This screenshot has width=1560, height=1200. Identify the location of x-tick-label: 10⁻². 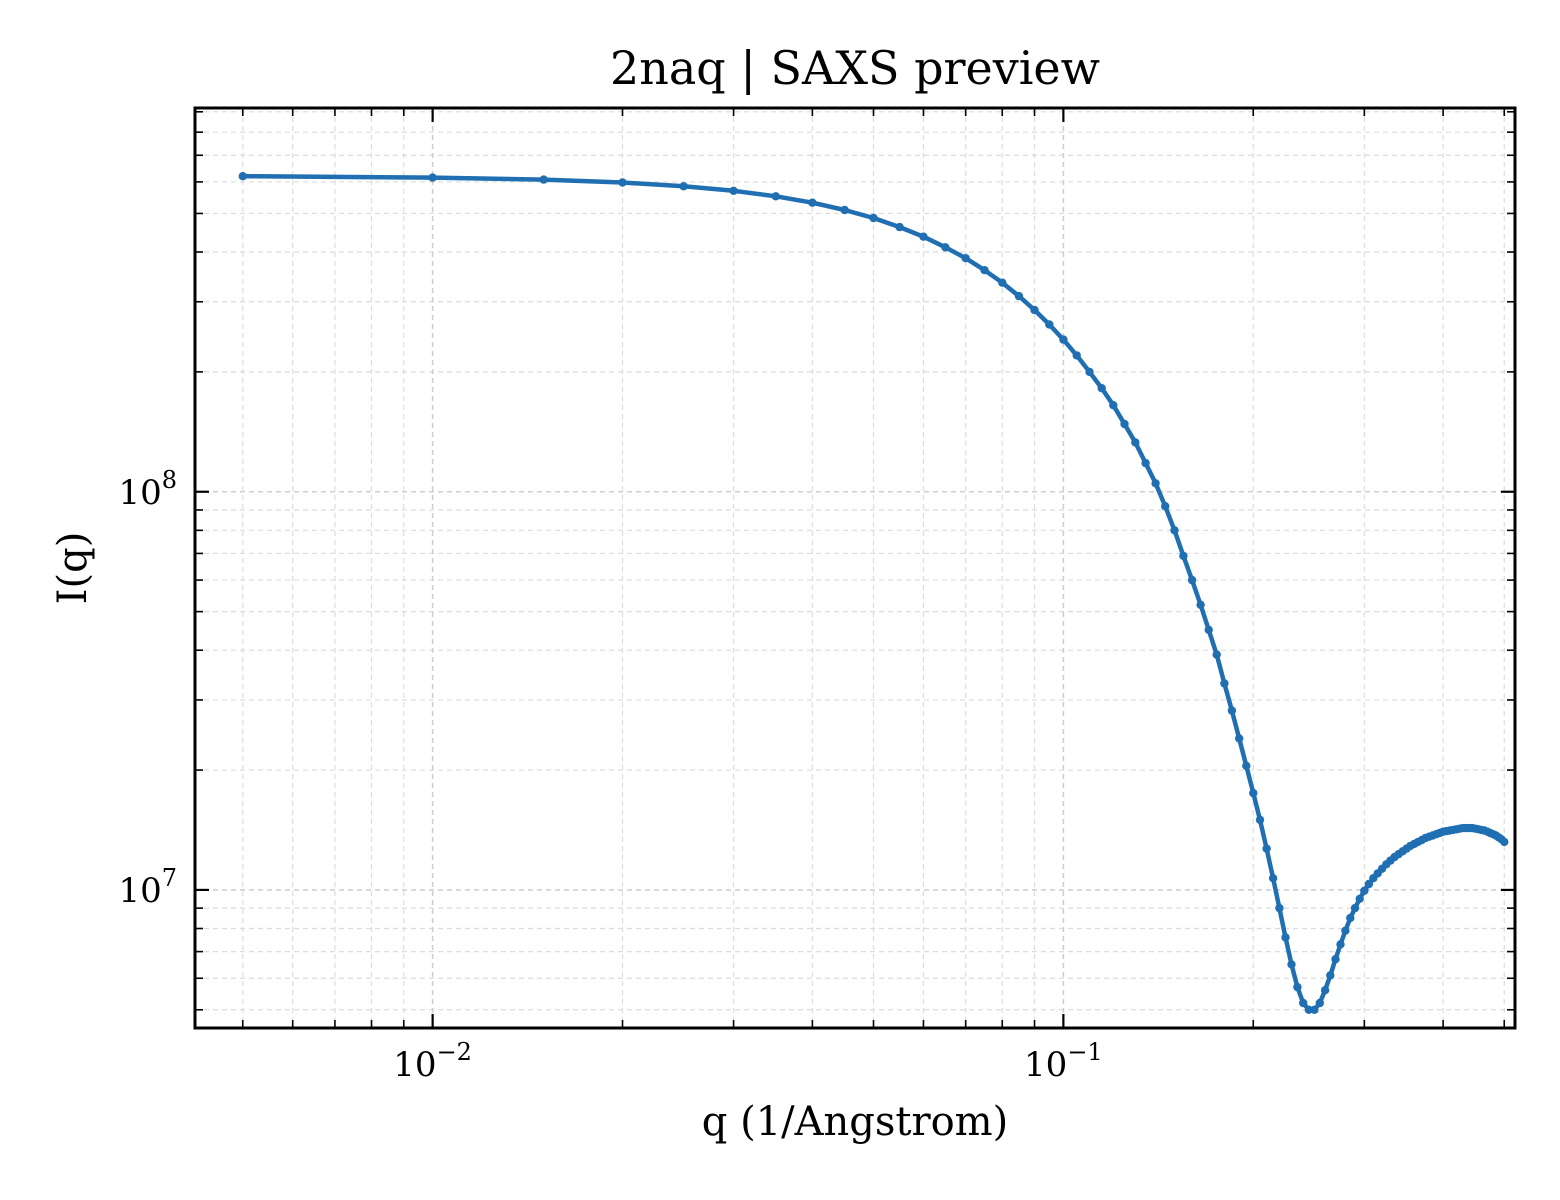
(432, 1061).